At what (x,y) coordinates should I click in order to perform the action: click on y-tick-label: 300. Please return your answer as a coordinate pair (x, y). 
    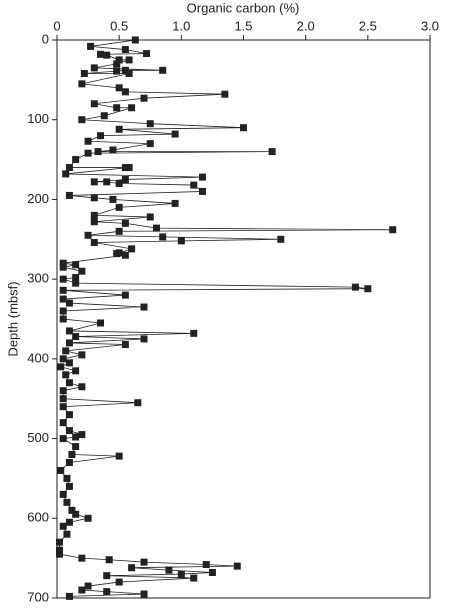
    Looking at the image, I should click on (38, 278).